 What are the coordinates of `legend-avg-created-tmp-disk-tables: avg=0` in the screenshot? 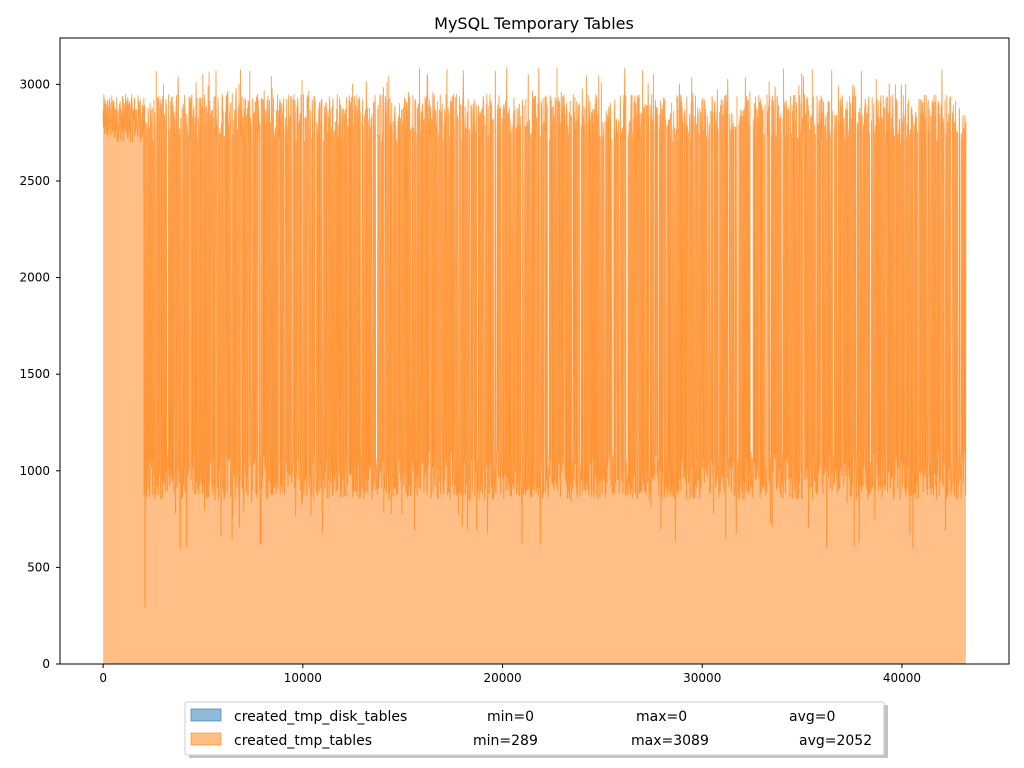 It's located at (812, 717).